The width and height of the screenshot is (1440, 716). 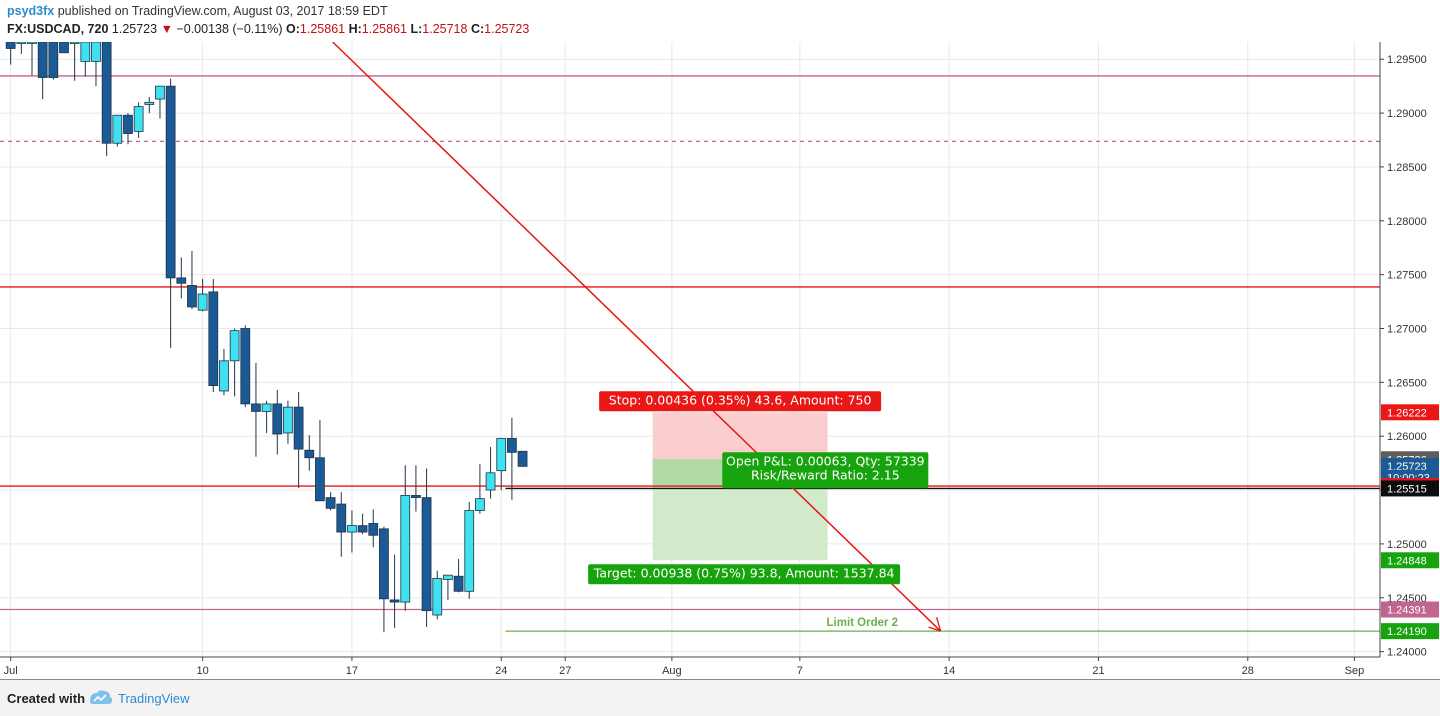 What do you see at coordinates (322, 29) in the screenshot?
I see `open-value: 1.25861` at bounding box center [322, 29].